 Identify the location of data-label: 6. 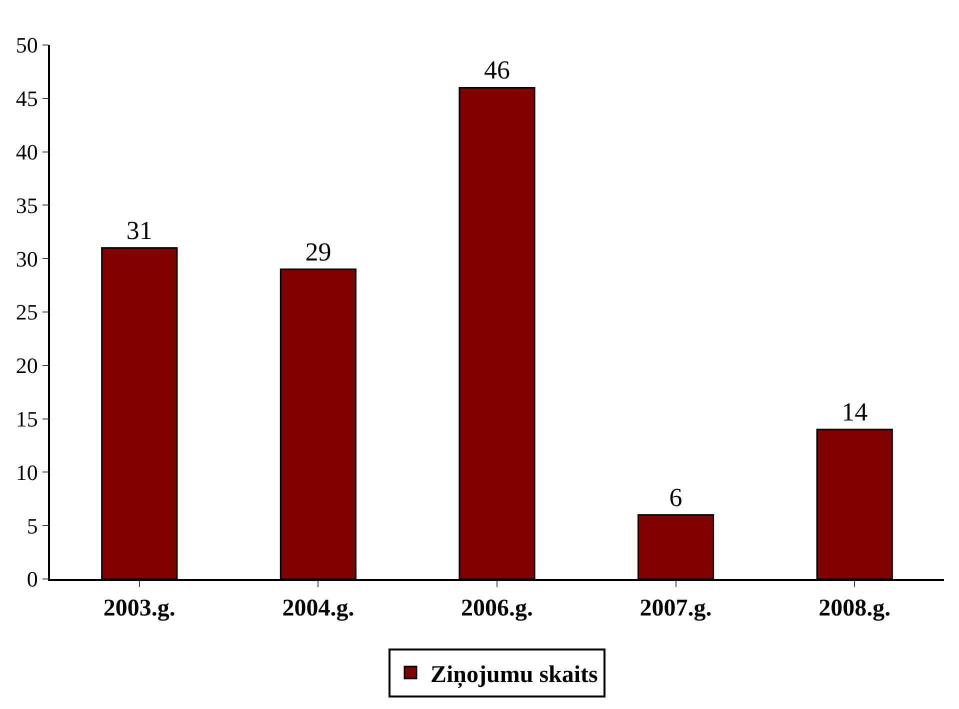
(675, 497).